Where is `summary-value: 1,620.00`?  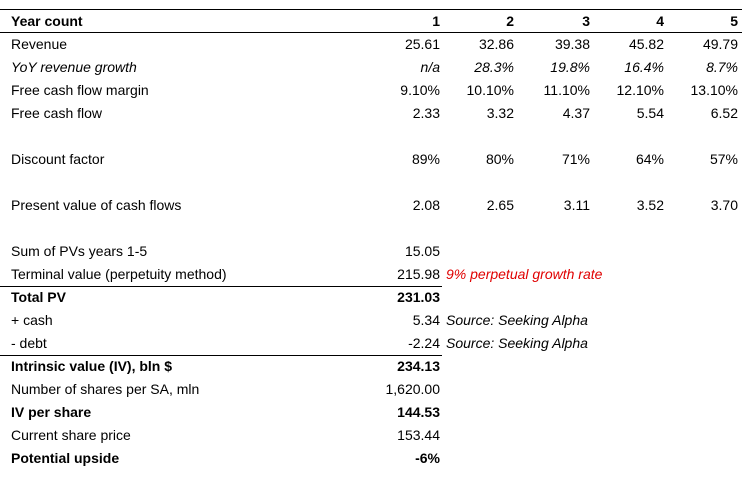 summary-value: 1,620.00 is located at coordinates (413, 389).